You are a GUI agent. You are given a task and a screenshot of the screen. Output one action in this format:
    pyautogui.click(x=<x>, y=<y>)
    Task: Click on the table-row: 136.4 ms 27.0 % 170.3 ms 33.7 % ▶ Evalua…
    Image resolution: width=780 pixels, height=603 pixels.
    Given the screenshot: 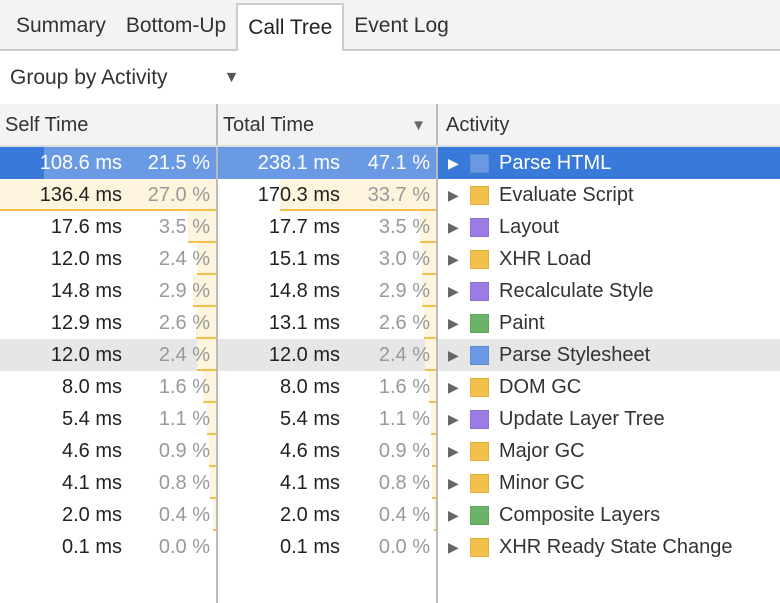 What is the action you would take?
    pyautogui.click(x=390, y=195)
    